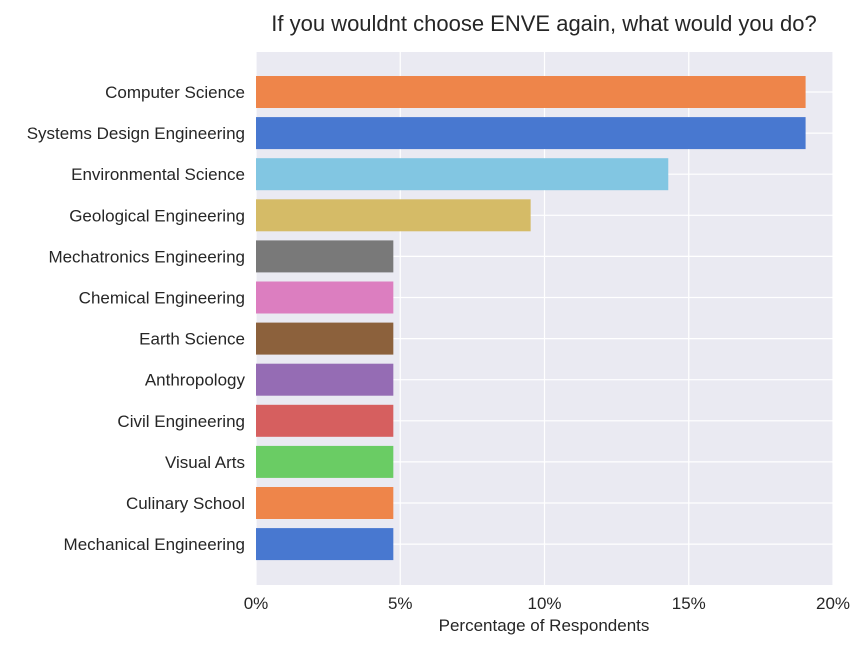 This screenshot has width=864, height=648. Describe the element at coordinates (181, 421) in the screenshot. I see `category-label: Civil Engineering` at that location.